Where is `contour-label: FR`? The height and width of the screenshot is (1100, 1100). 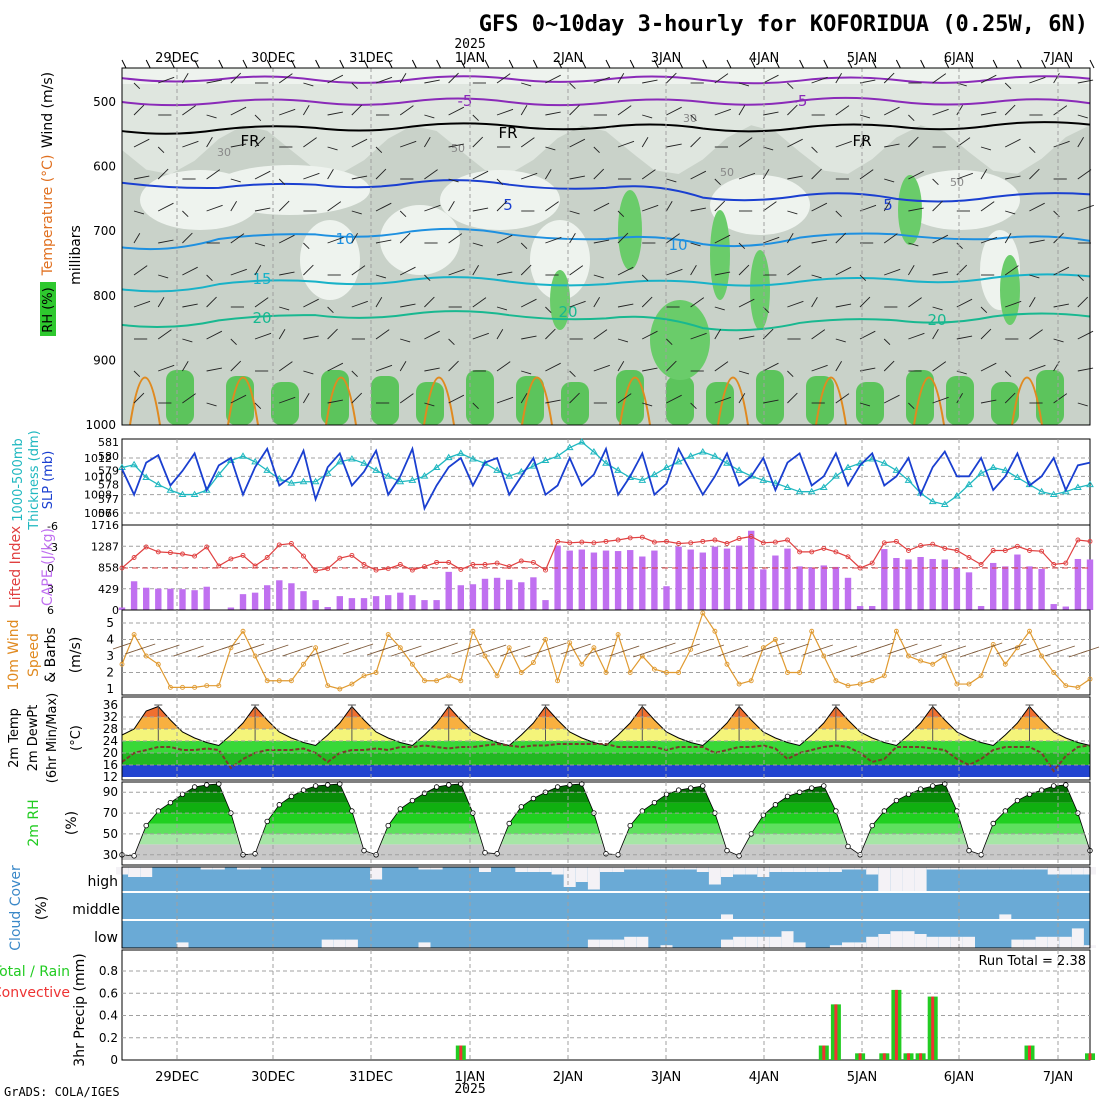 contour-label: FR is located at coordinates (249, 141).